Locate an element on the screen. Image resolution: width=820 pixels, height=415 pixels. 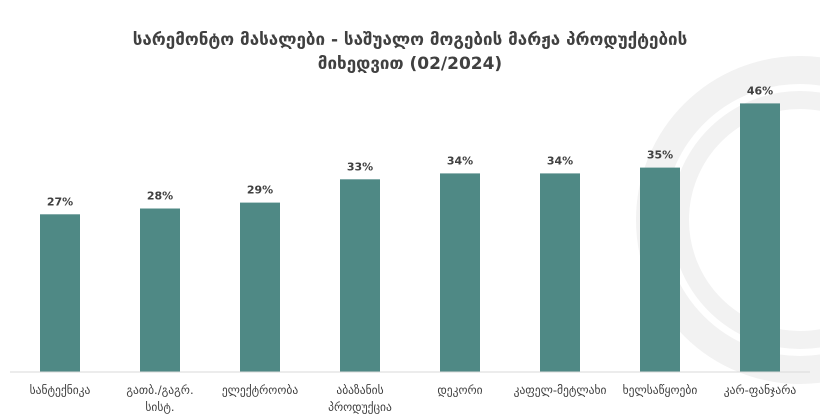
category-tick-label: პროდუქცია is located at coordinates (360, 407).